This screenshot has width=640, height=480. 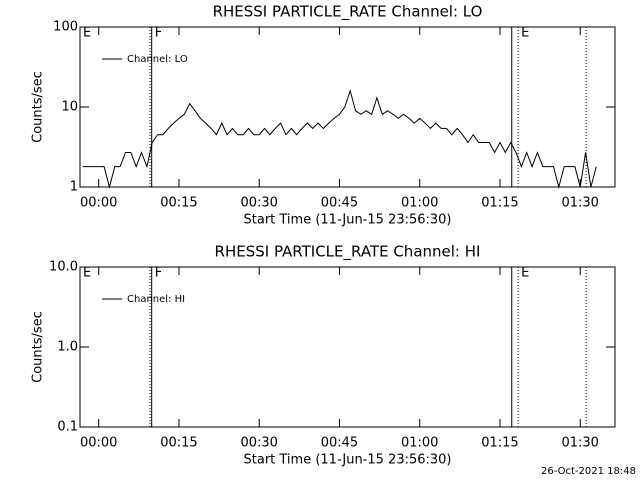 What do you see at coordinates (67, 427) in the screenshot?
I see `y-tick-label: 0.1` at bounding box center [67, 427].